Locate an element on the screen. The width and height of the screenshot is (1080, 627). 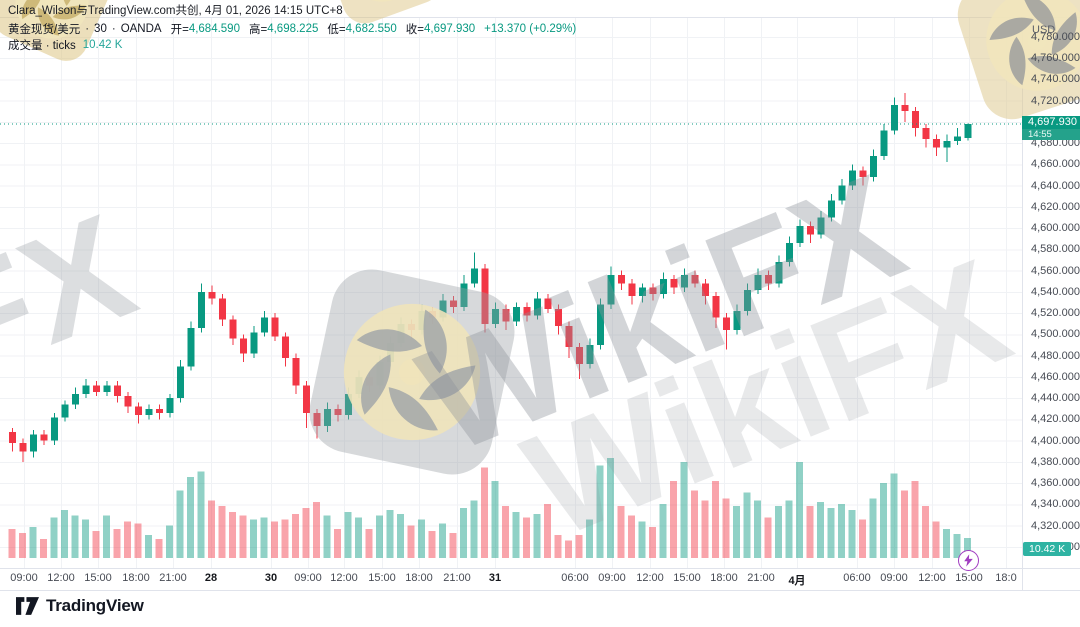
price-axis-label: 4,400.000 is located at coordinates (1055, 440).